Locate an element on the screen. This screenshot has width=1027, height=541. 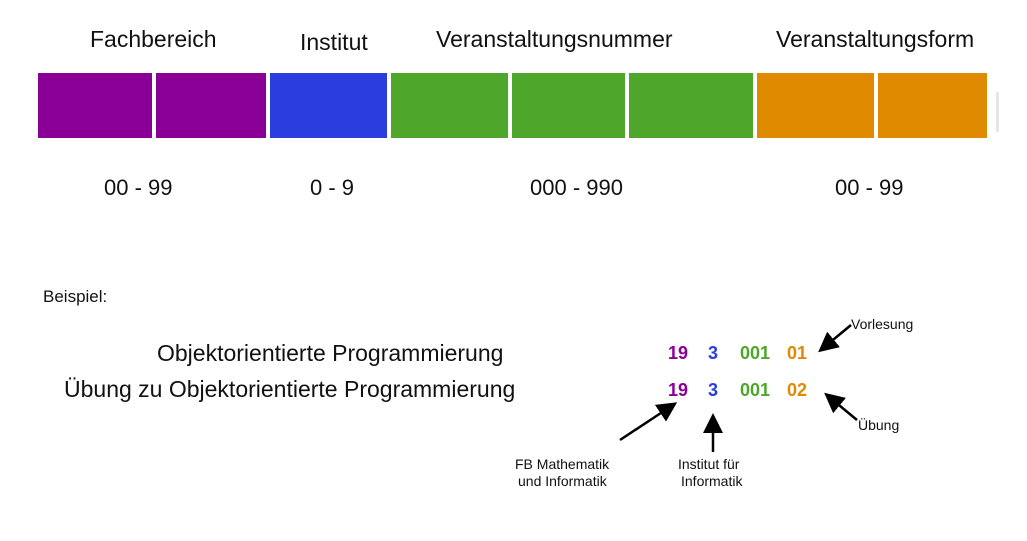
header-fachbereich: Fachbereich is located at coordinates (153, 39).